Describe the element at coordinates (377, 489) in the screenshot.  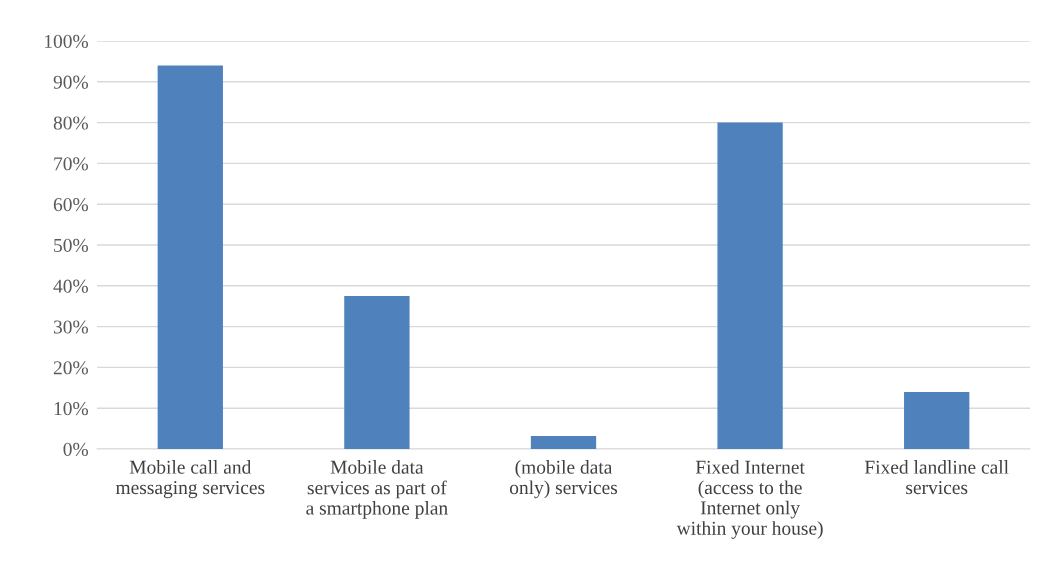
I see `x-tick-label: Mobile data services as part of a smartphone plan` at that location.